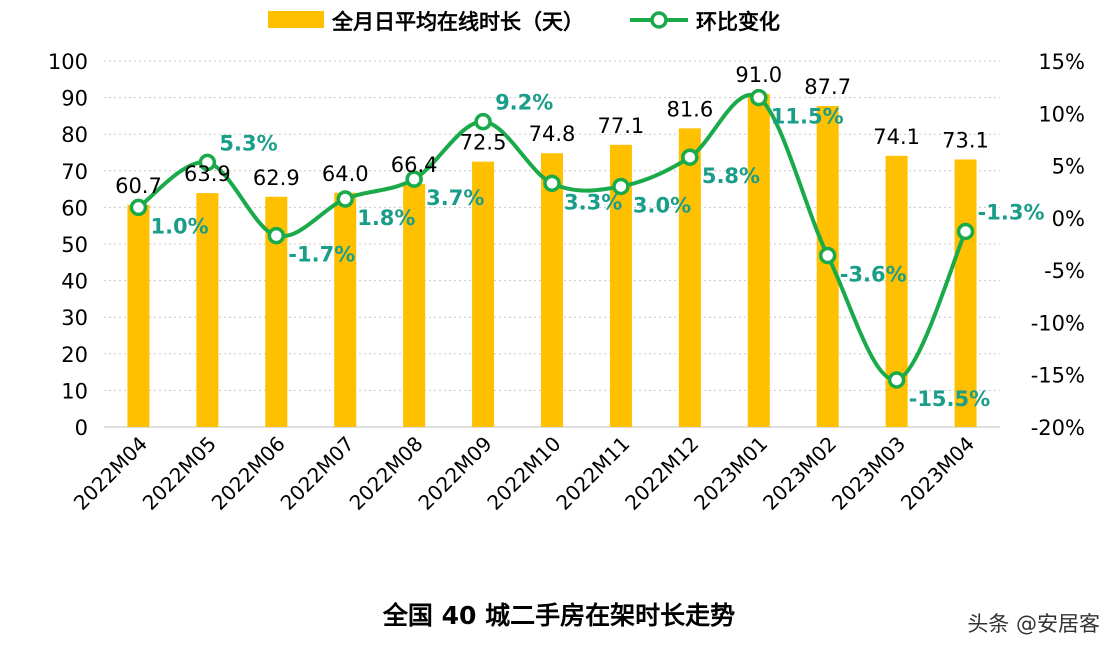 This screenshot has width=1118, height=658. What do you see at coordinates (552, 134) in the screenshot?
I see `bar-data-label: 74.8` at bounding box center [552, 134].